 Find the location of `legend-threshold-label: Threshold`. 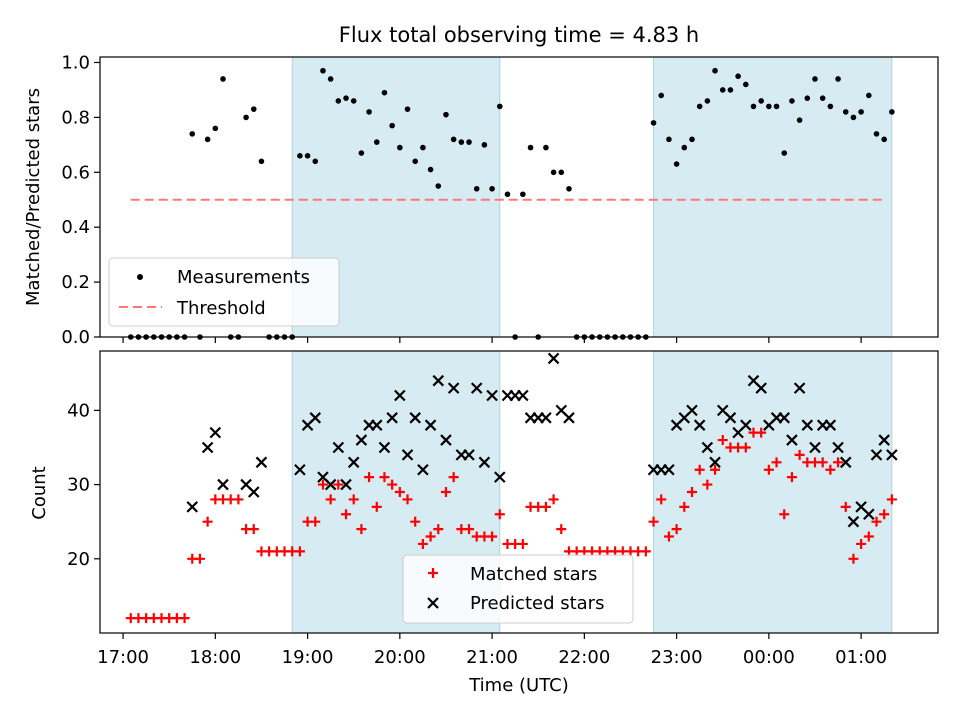

legend-threshold-label: Threshold is located at coordinates (221, 308).